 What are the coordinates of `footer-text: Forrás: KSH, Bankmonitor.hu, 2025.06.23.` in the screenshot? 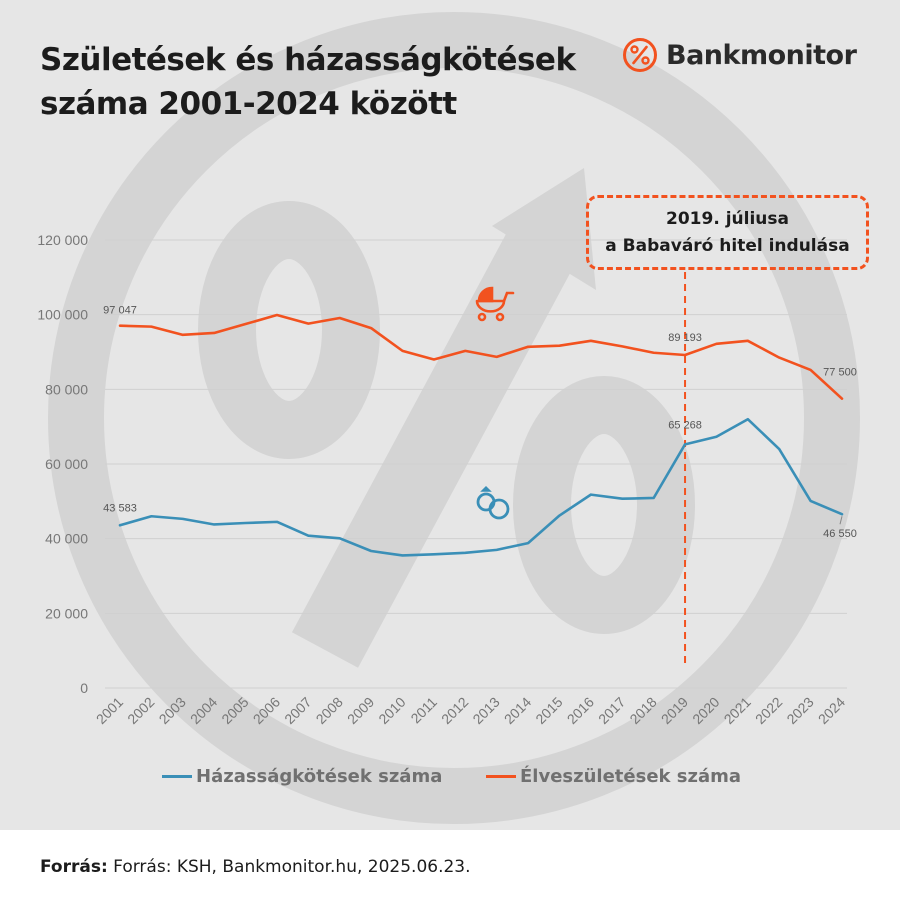 It's located at (292, 867).